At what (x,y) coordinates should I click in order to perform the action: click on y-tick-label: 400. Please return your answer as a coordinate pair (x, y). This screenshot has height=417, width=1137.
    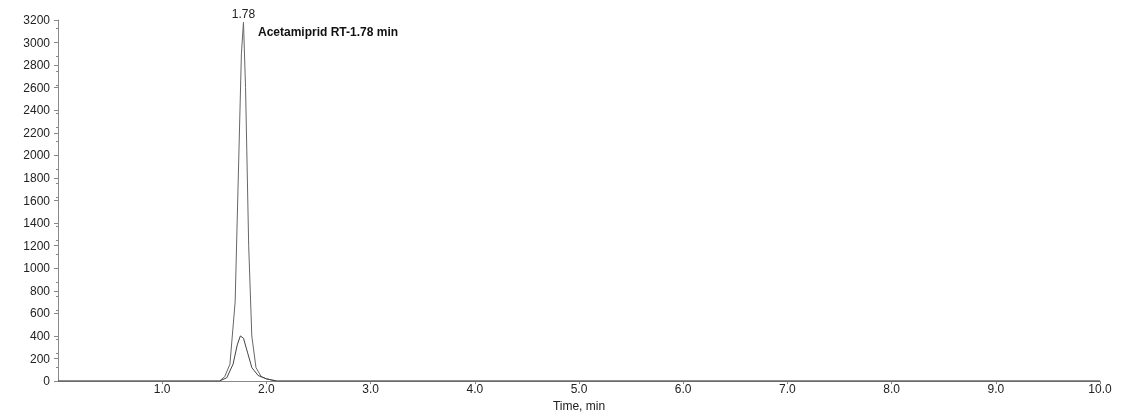
    Looking at the image, I should click on (40, 335).